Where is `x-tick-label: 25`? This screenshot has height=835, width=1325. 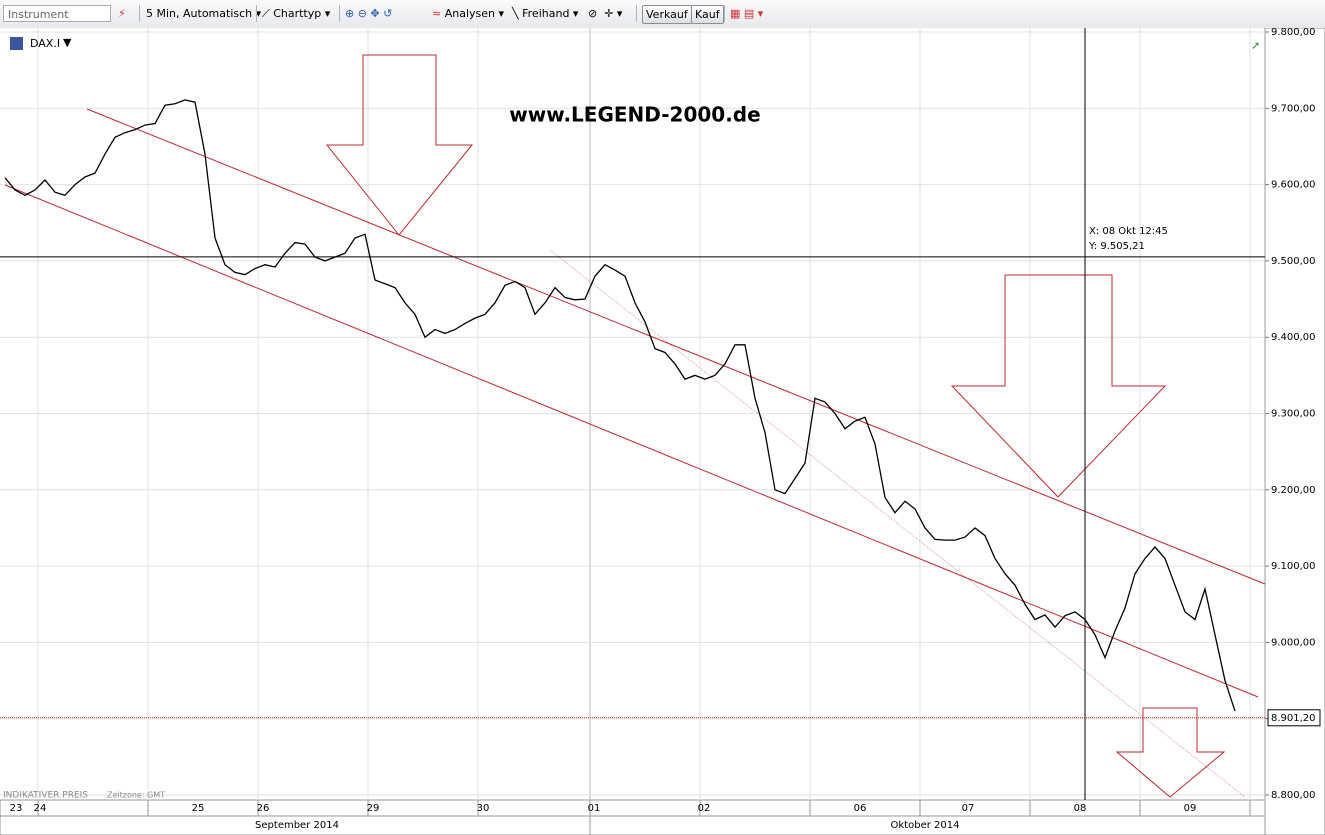 x-tick-label: 25 is located at coordinates (198, 808).